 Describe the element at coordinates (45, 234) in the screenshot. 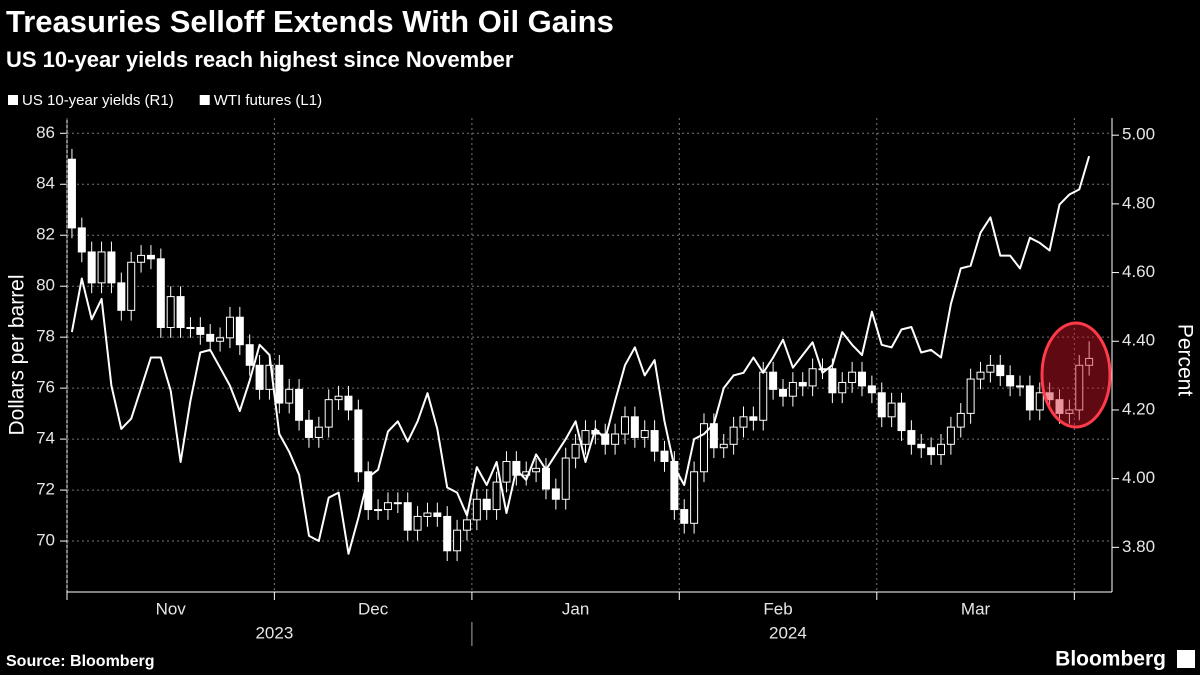

I see `y-tick-label: 82` at that location.